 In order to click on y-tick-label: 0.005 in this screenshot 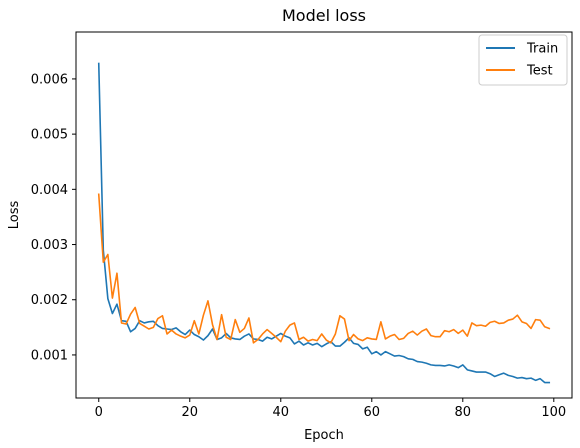, I will do `click(49, 135)`.